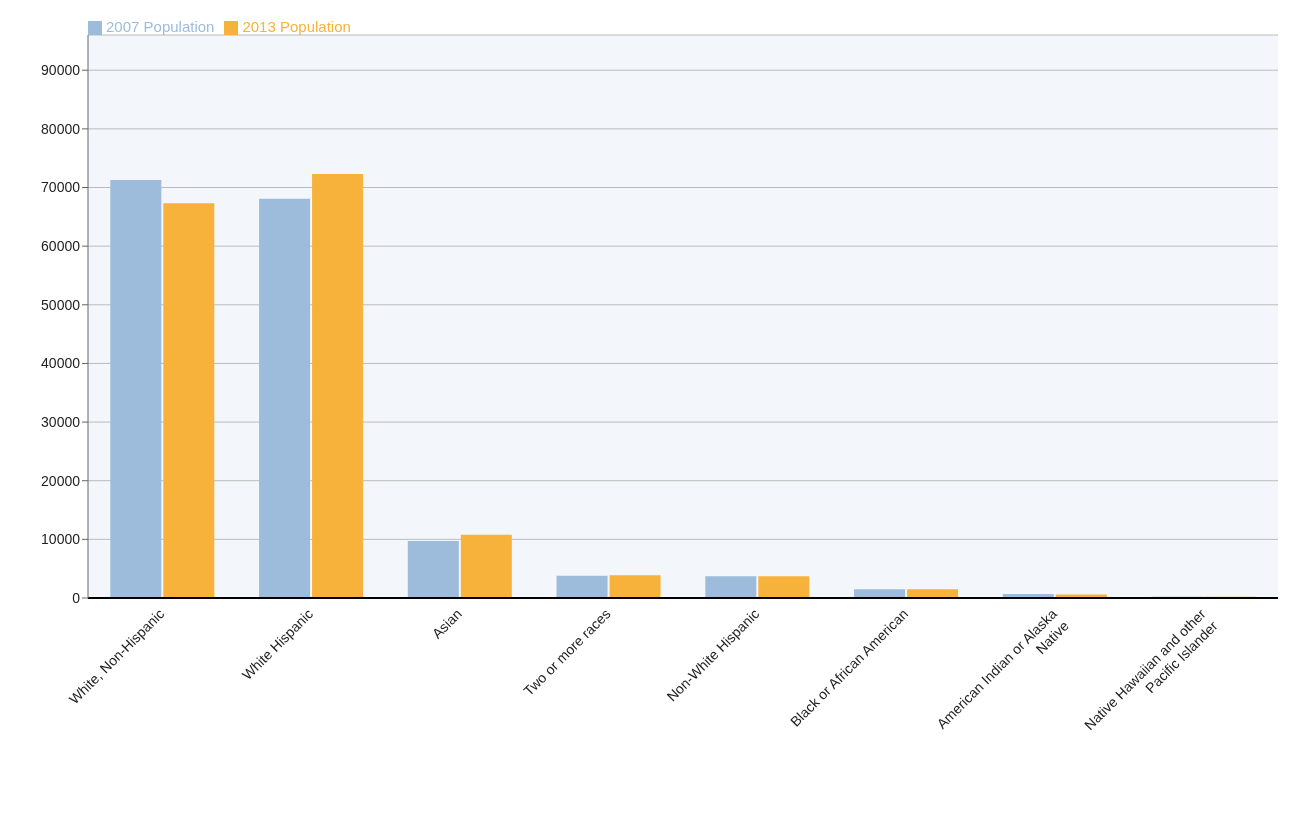 The height and width of the screenshot is (814, 1307). What do you see at coordinates (61, 422) in the screenshot?
I see `y-tick-label: 30000` at bounding box center [61, 422].